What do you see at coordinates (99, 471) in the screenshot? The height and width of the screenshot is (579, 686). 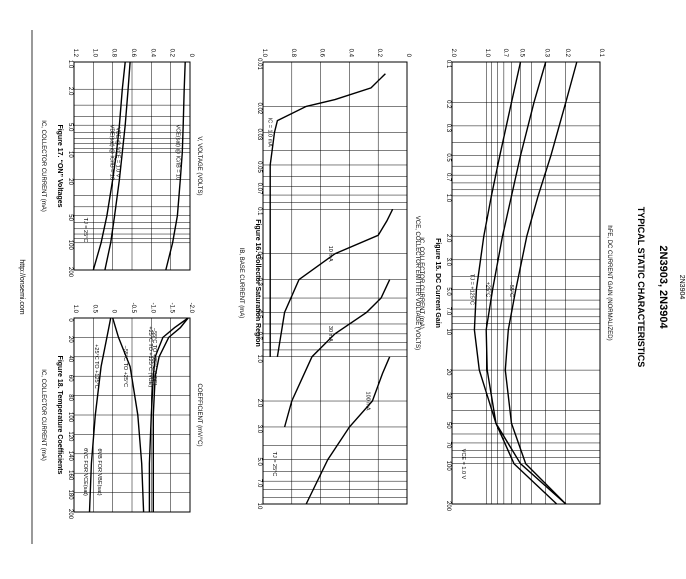 I see `annotation: θVB FOR VBE(sat)` at bounding box center [99, 471].